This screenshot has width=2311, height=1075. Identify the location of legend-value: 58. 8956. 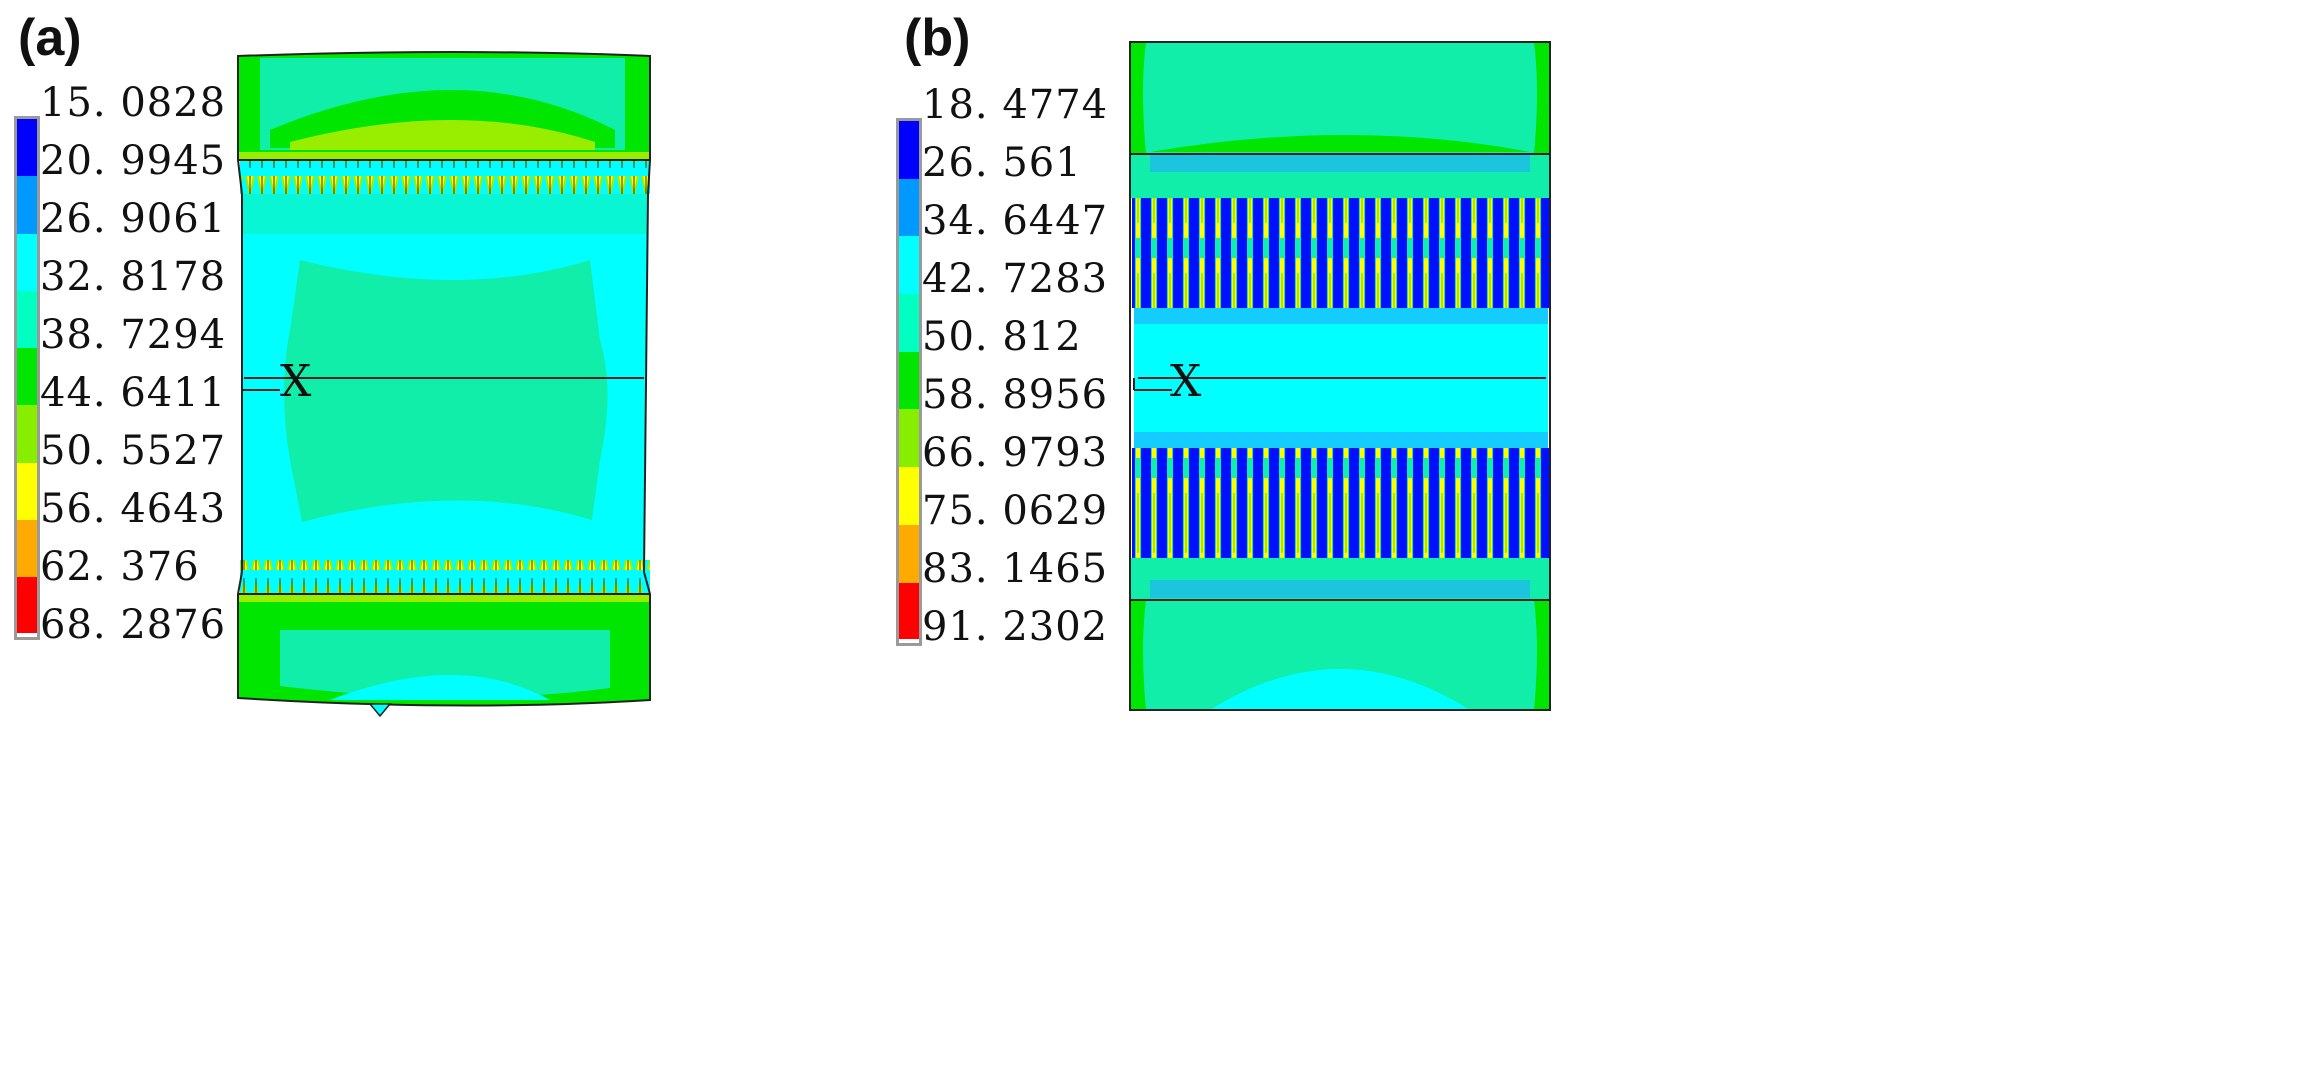
(1015, 395).